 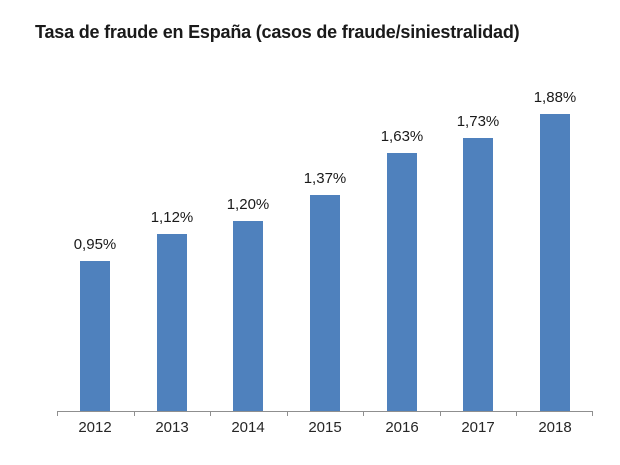 What do you see at coordinates (172, 427) in the screenshot?
I see `x-tick-label-2013: 2013` at bounding box center [172, 427].